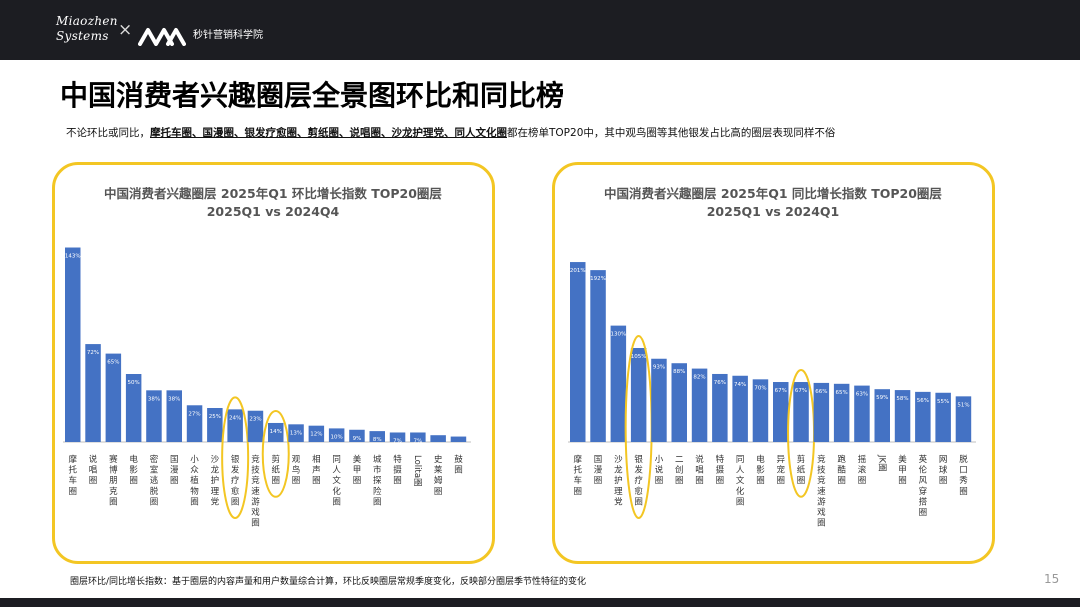 The image size is (1080, 607). Describe the element at coordinates (228, 35) in the screenshot. I see `academy-name: 秒针营销科学院` at that location.